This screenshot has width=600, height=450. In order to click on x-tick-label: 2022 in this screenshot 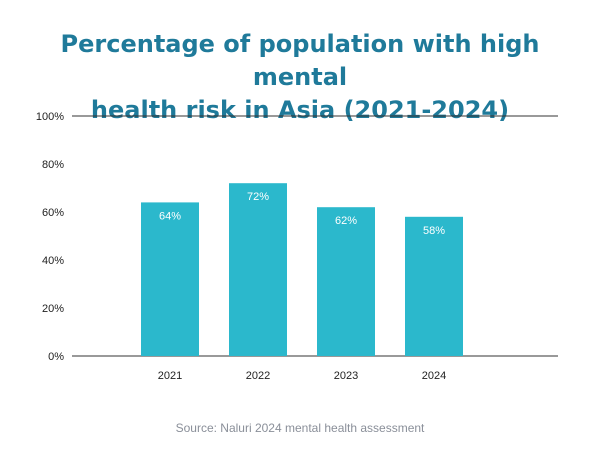, I will do `click(258, 376)`.